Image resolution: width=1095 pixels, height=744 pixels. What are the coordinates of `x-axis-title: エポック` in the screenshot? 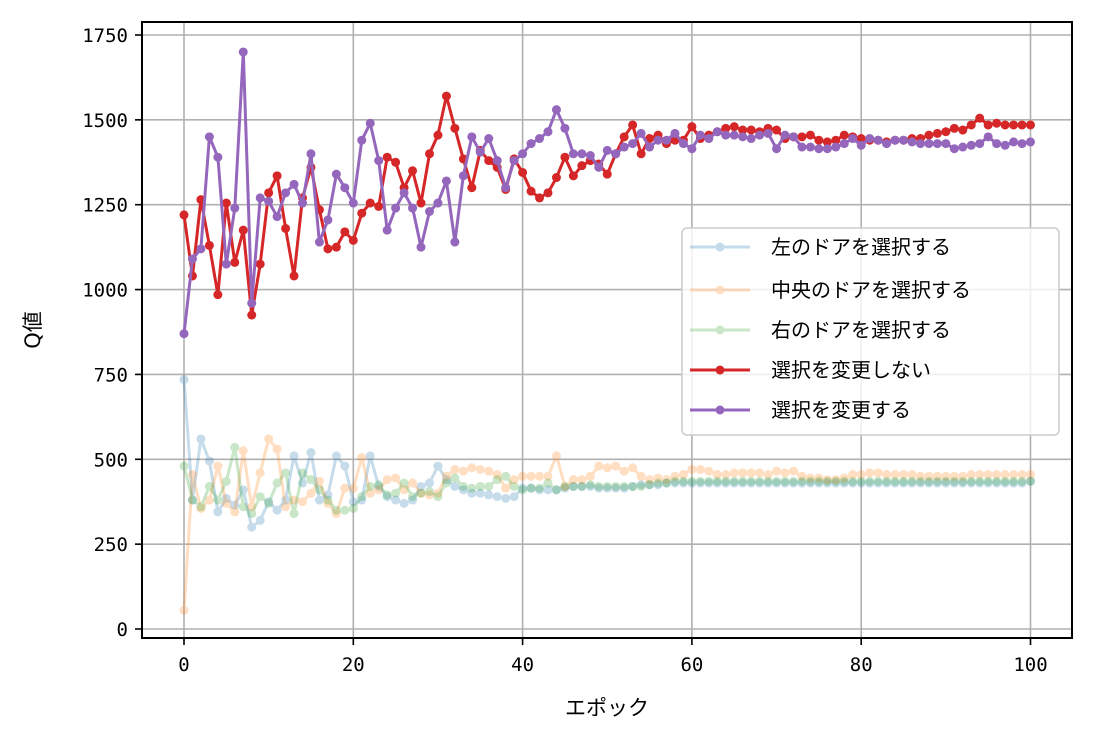 It's located at (607, 708).